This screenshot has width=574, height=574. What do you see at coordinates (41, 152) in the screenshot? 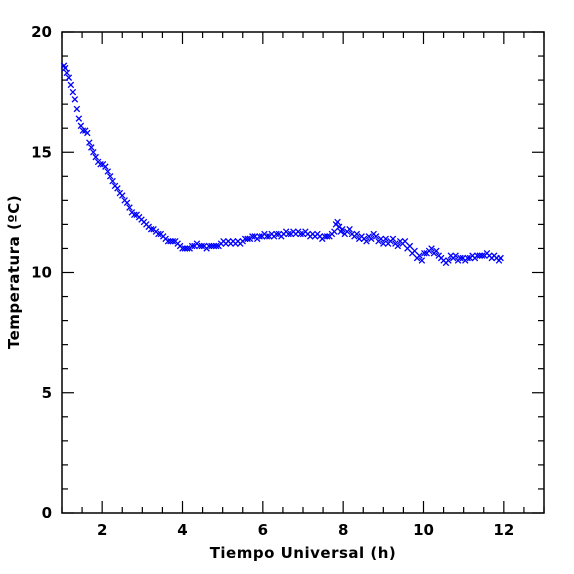
I see `y-tick-label: 15` at bounding box center [41, 152].